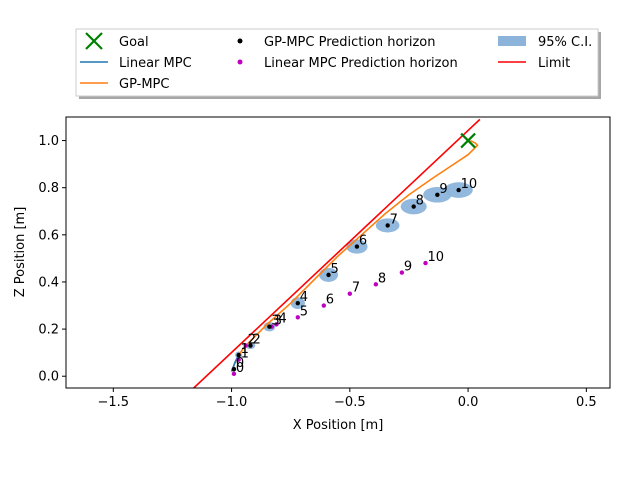 The image size is (640, 480). What do you see at coordinates (48, 188) in the screenshot?
I see `y-tick-label: 0.8` at bounding box center [48, 188].